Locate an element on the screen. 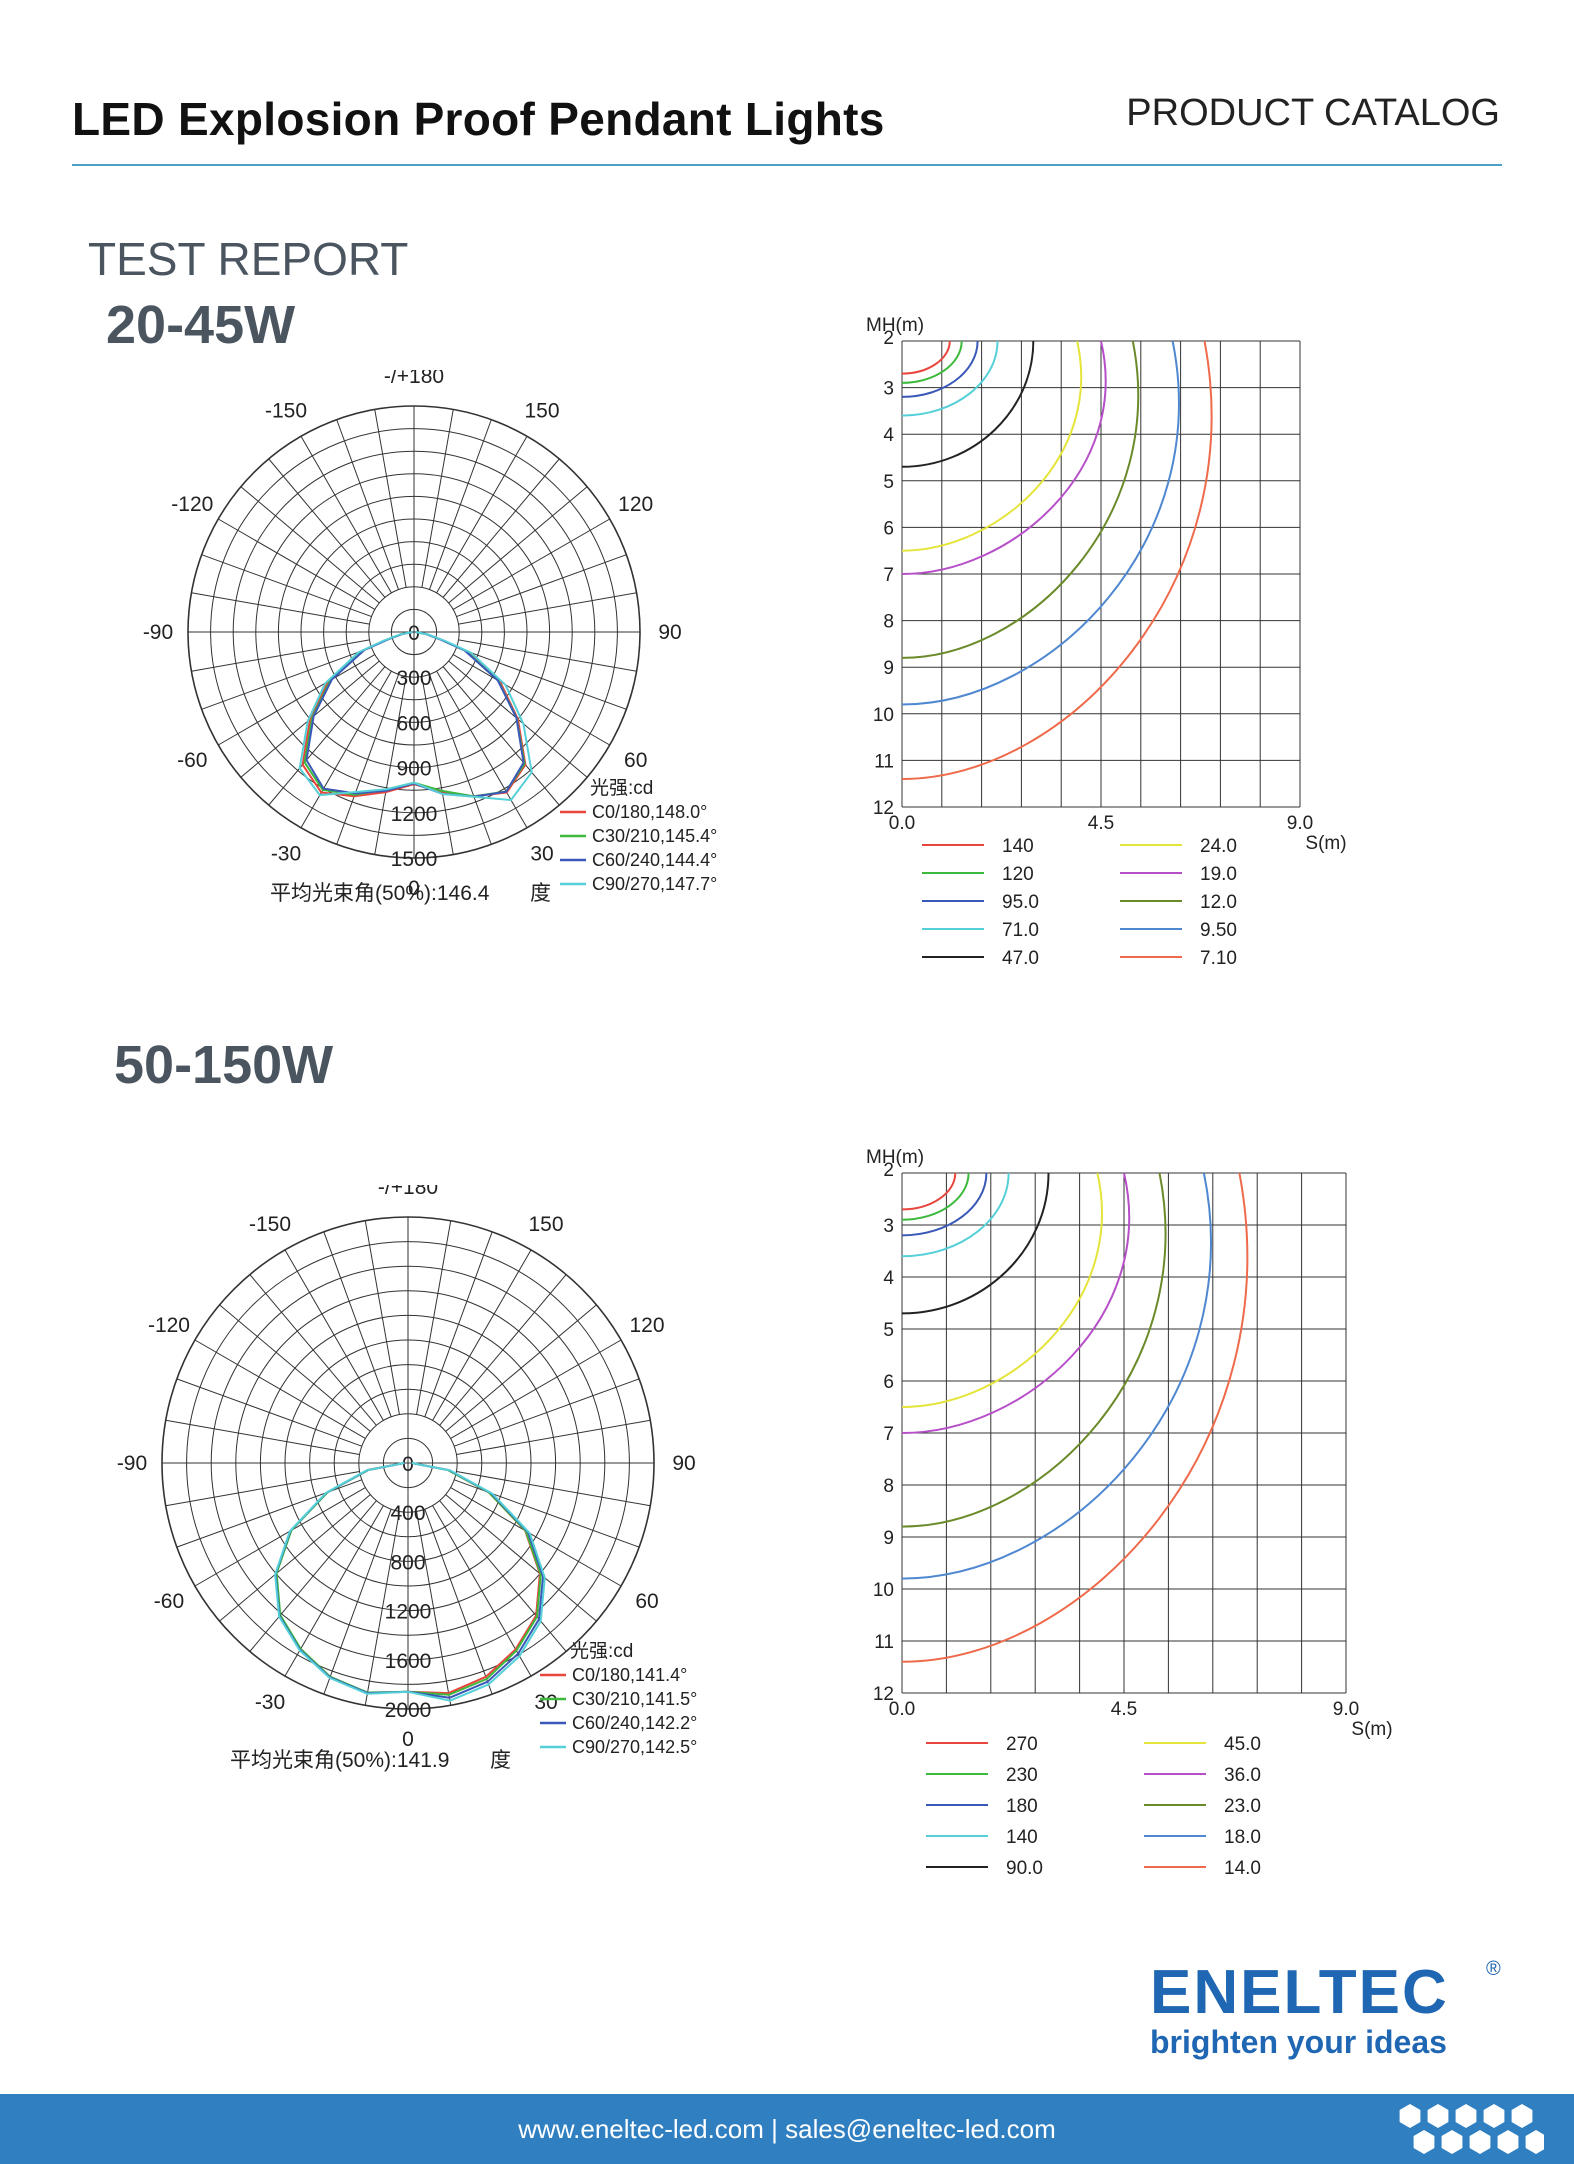 This screenshot has height=2164, width=1574. legend-level: 12.0 is located at coordinates (1218, 902).